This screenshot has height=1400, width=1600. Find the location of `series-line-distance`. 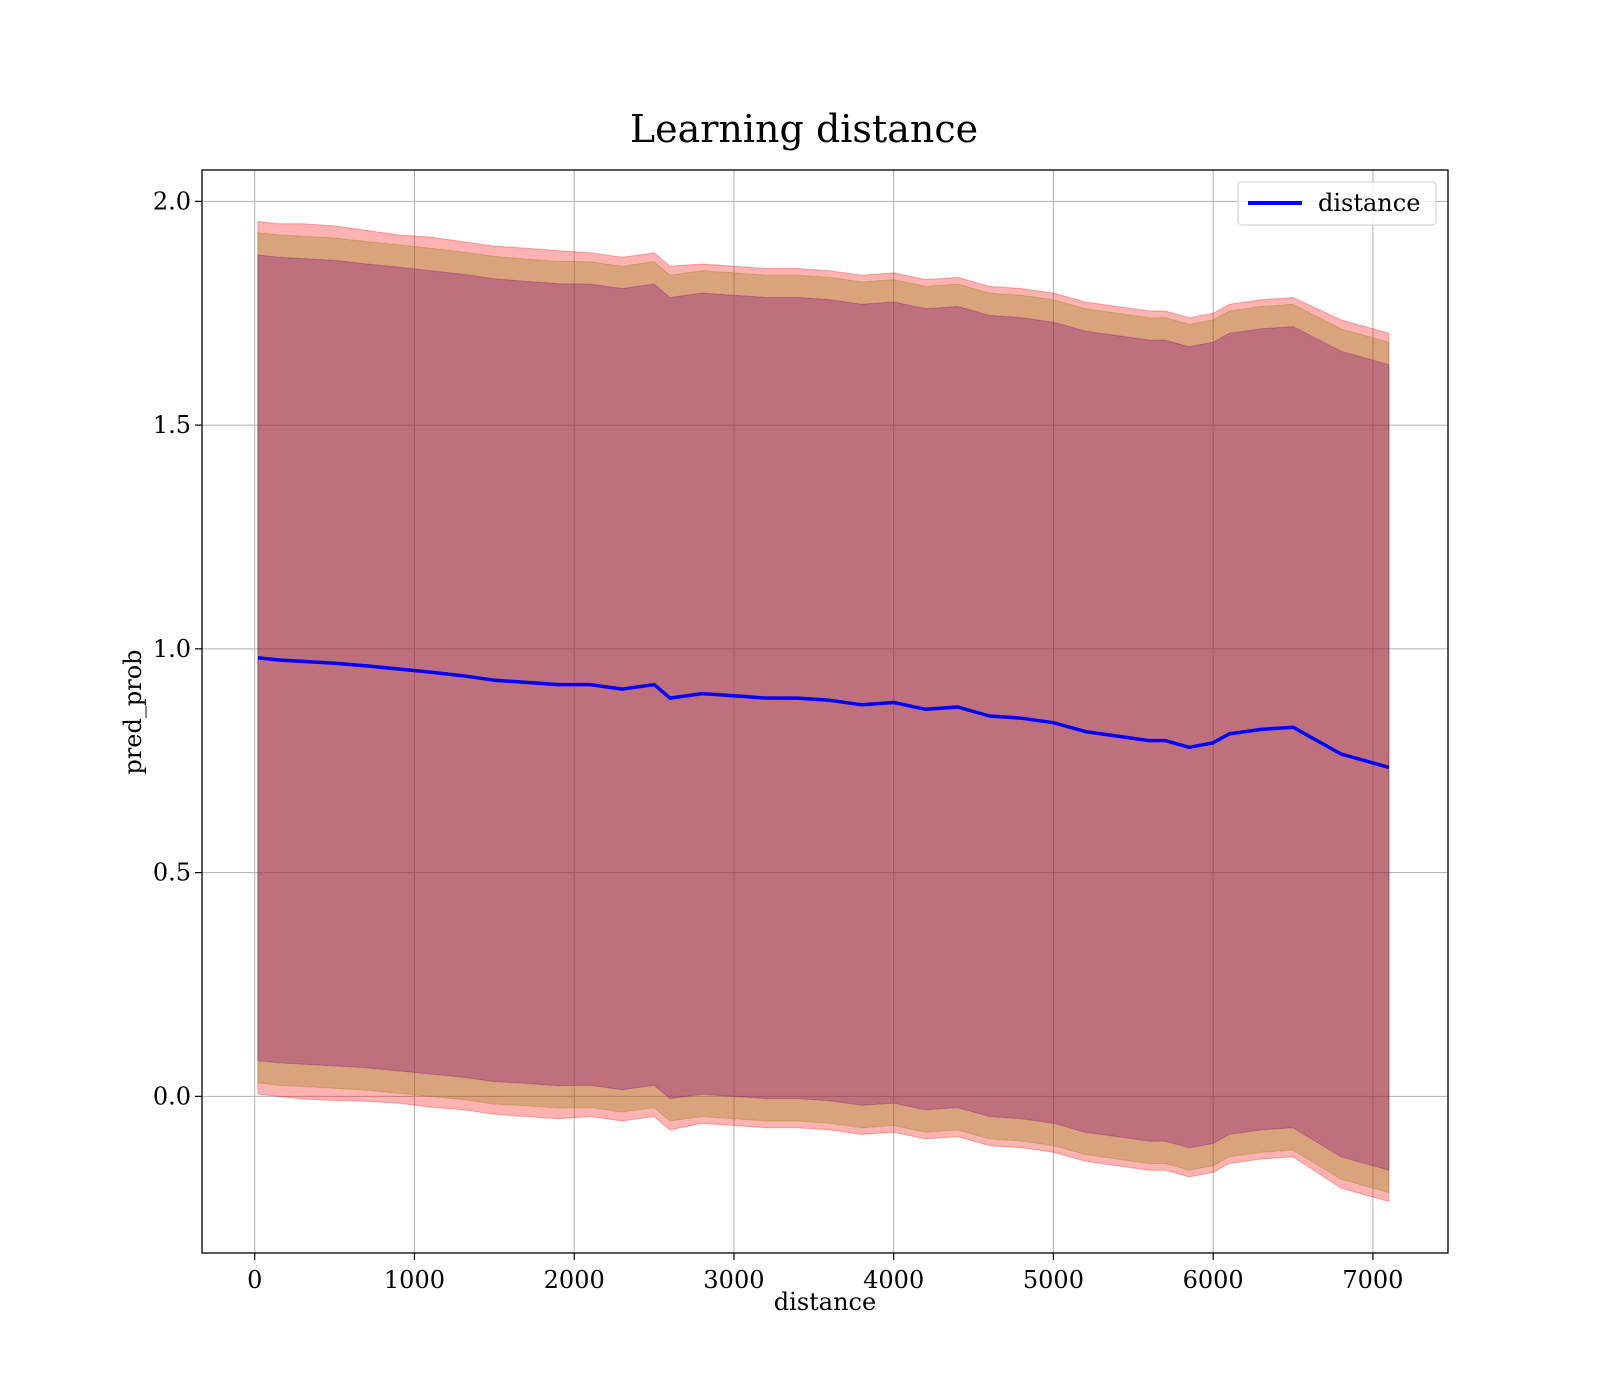

series-line-distance is located at coordinates (823, 713).